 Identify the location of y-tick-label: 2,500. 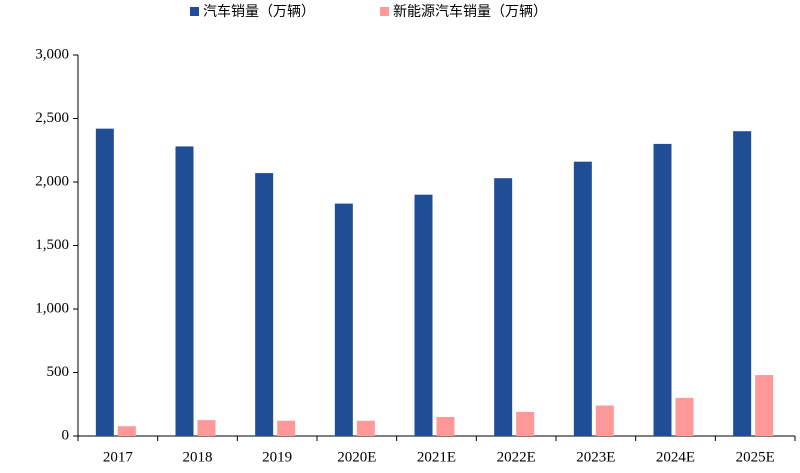
(52, 118).